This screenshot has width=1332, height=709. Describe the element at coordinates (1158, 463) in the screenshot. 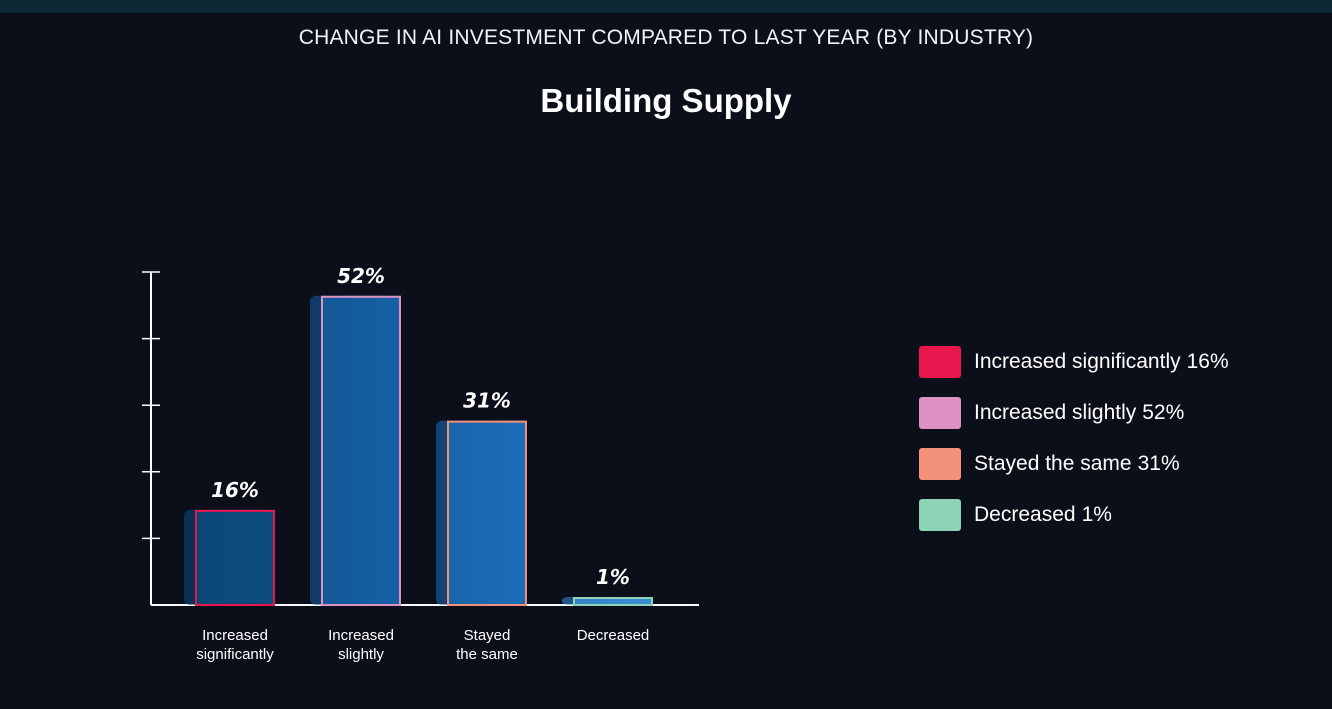

I see `legend-value: 31%` at that location.